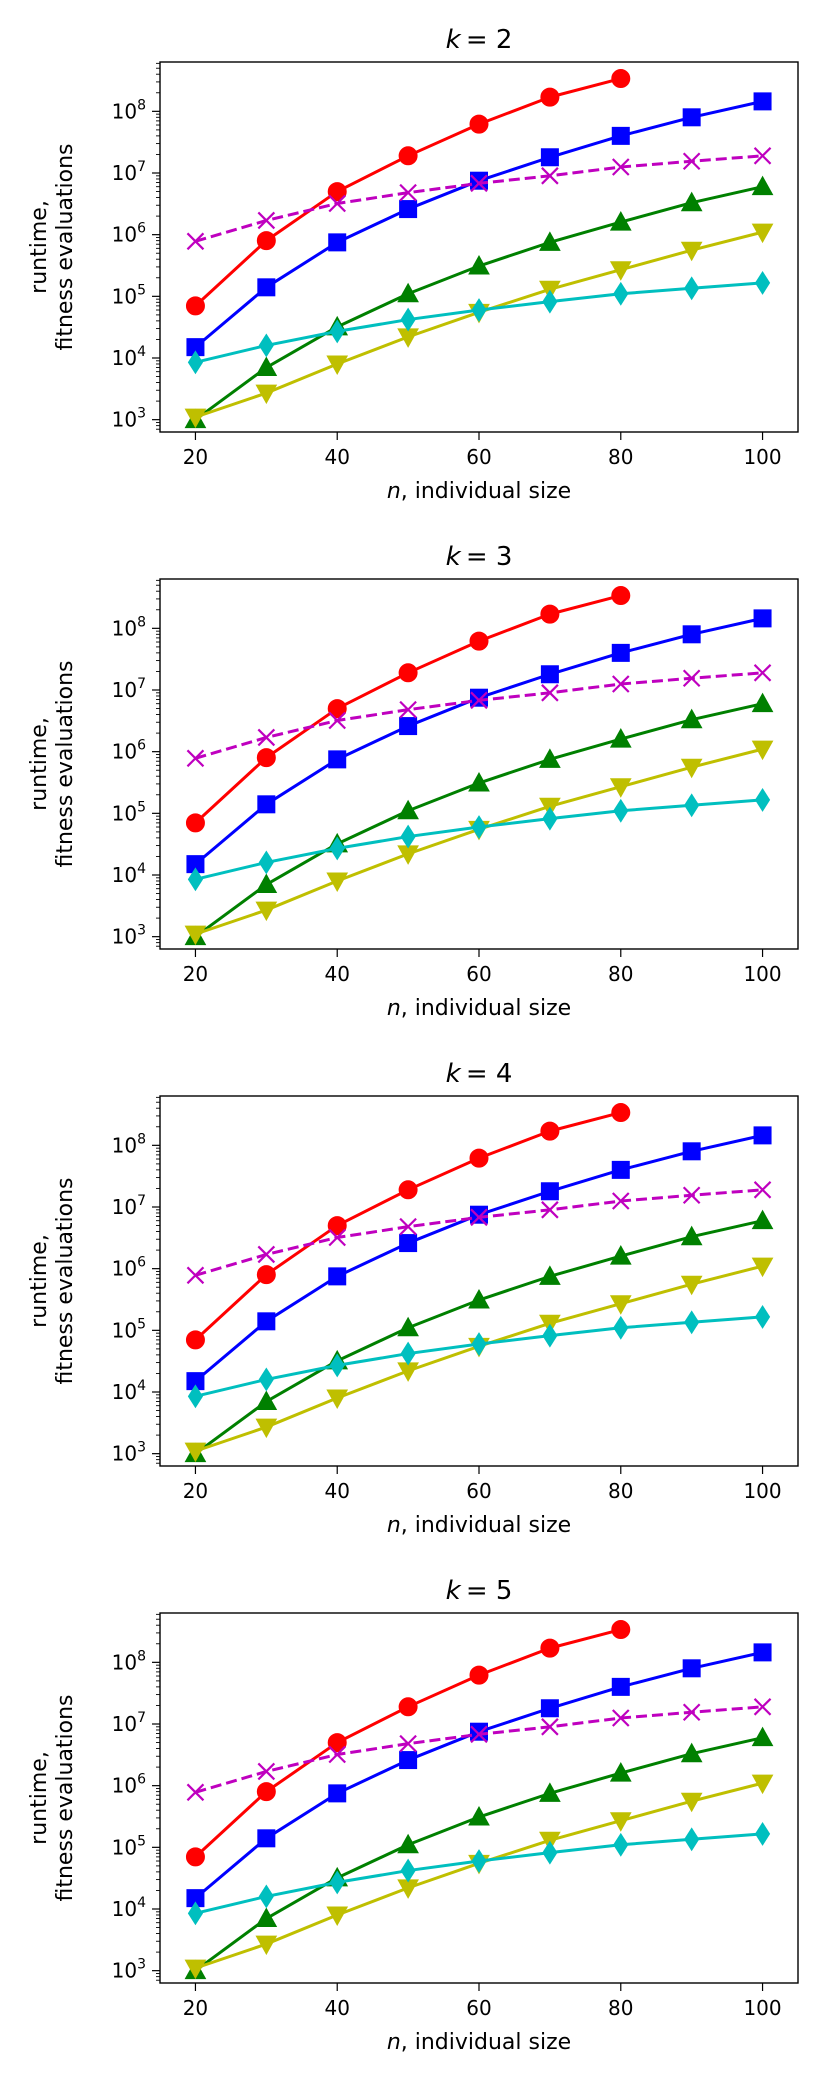 This screenshot has height=2090, width=823. I want to click on y-tick-exponent: 8, so click(141, 105).